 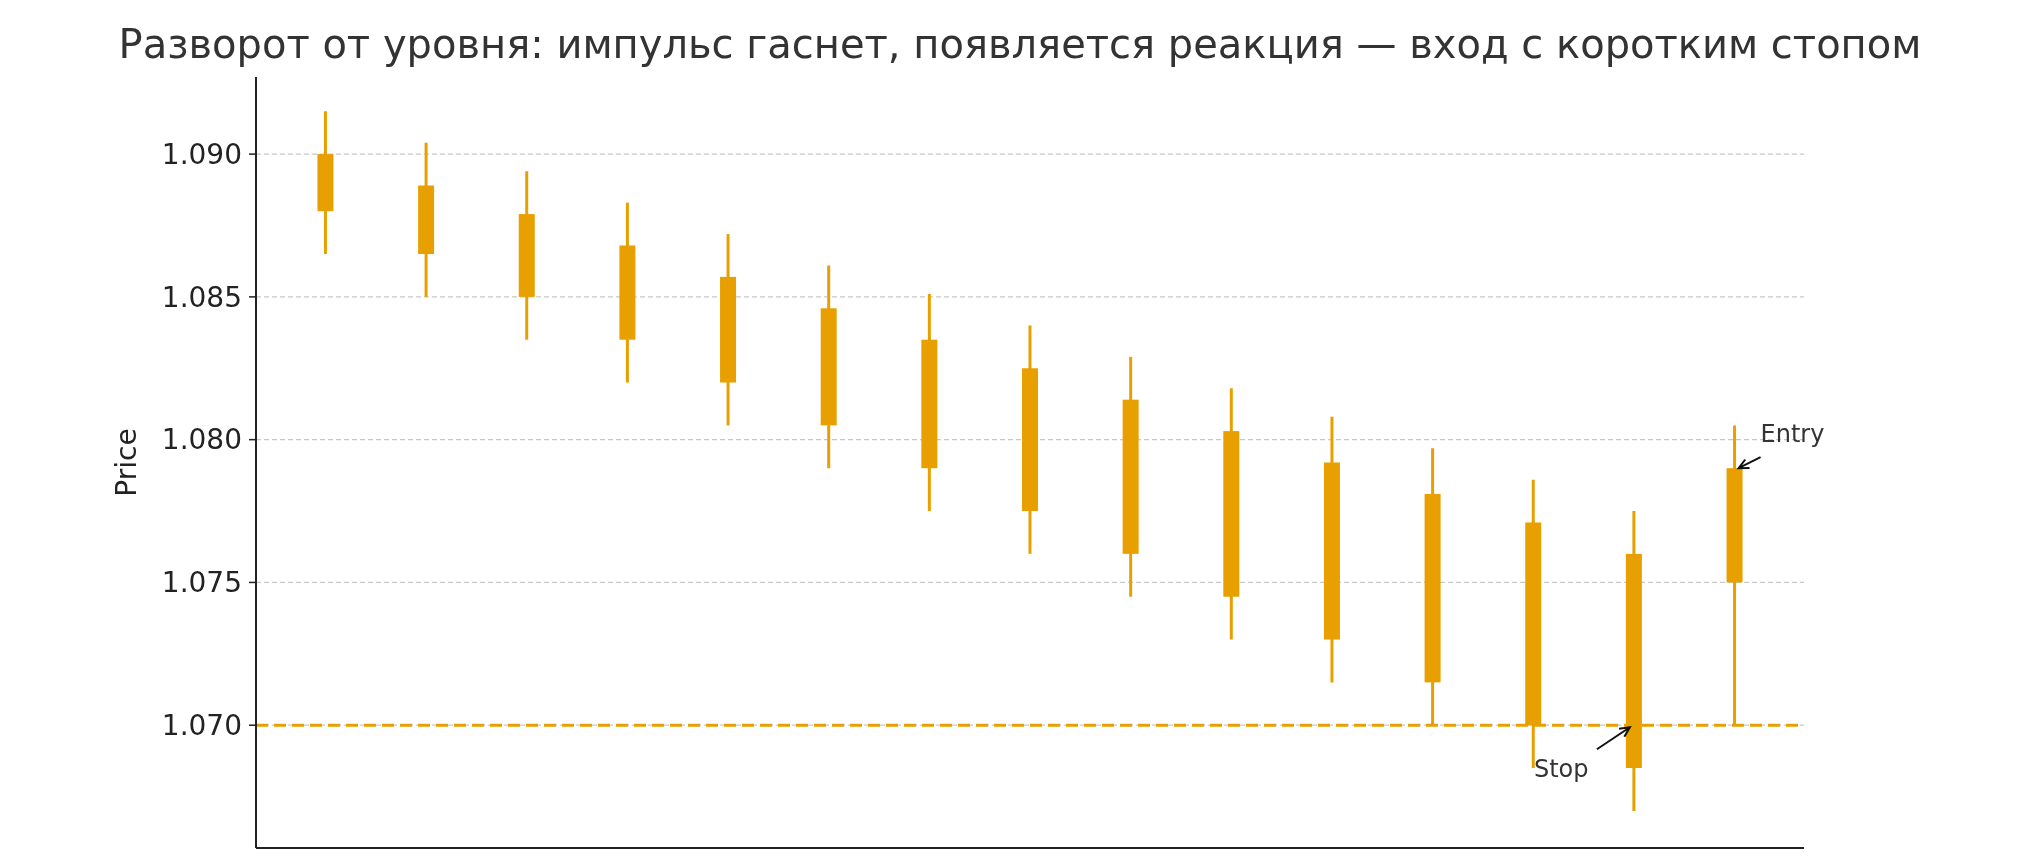 I want to click on y-tick-label: 1.090, so click(x=201, y=154).